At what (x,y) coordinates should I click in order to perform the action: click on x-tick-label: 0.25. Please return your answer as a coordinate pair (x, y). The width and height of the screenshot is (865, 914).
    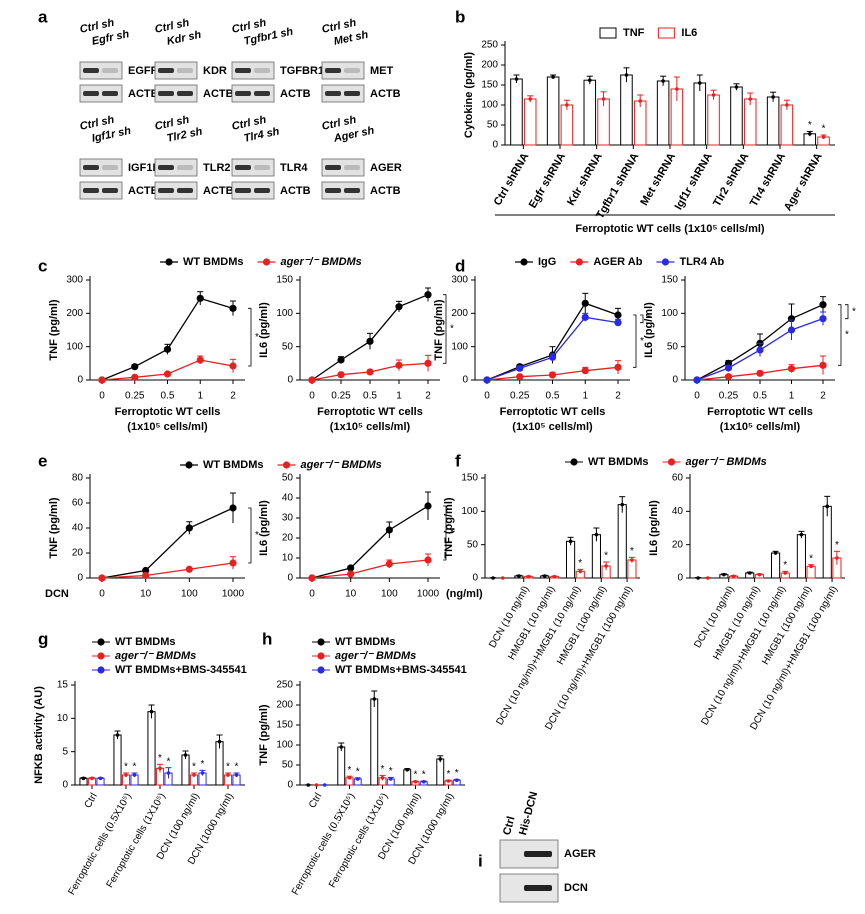
    Looking at the image, I should click on (729, 396).